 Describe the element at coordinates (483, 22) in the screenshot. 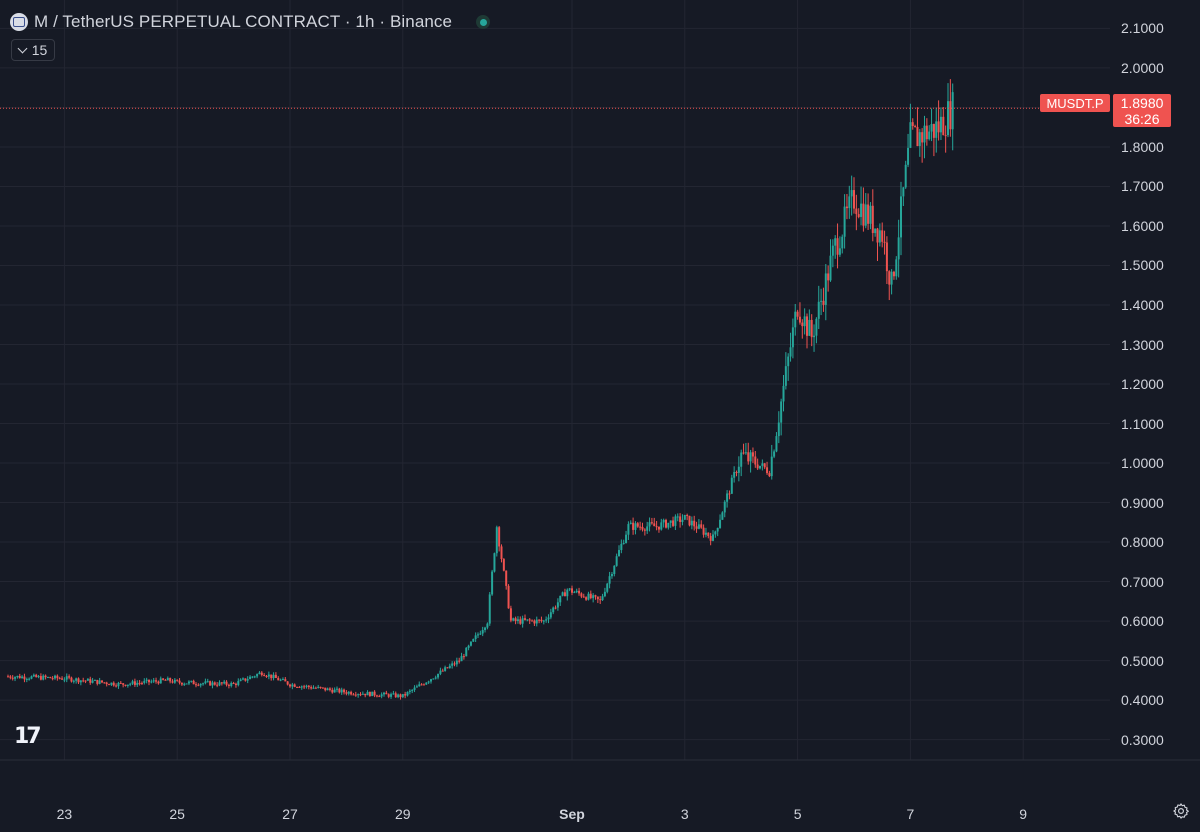

I see `market-status-icon` at that location.